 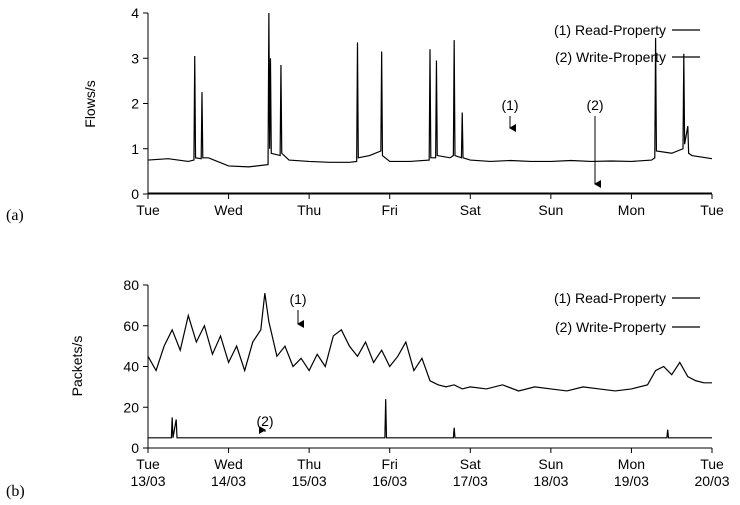 I want to click on x-tick-label: Mon, so click(x=631, y=210).